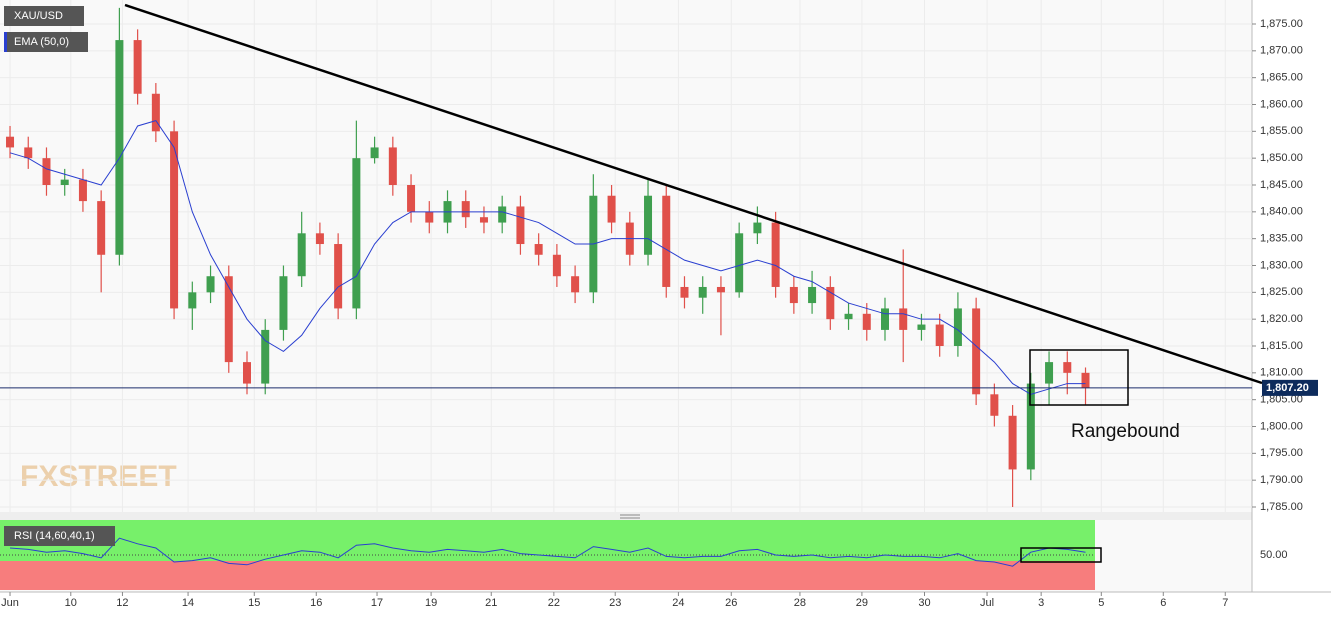 This screenshot has height=620, width=1331. I want to click on last-price-box, so click(1290, 387).